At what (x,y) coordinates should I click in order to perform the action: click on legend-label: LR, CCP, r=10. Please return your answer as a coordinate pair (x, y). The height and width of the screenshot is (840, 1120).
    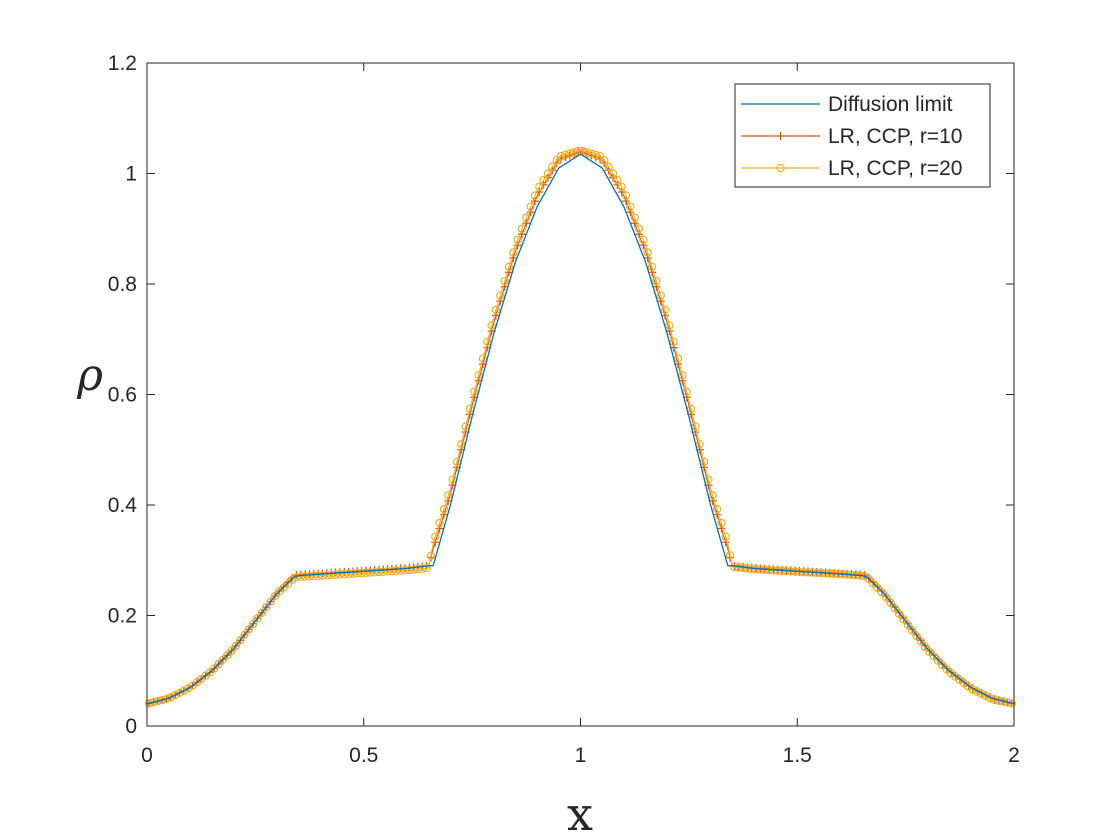
    Looking at the image, I should click on (895, 136).